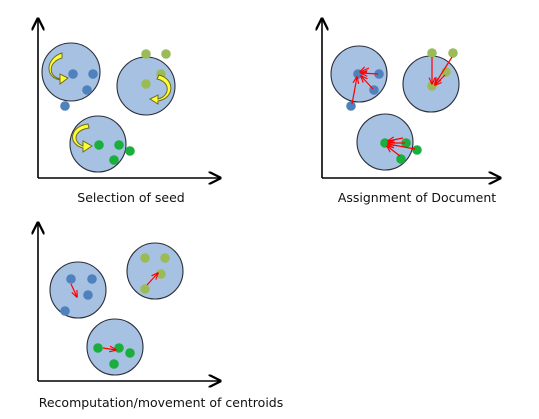 This screenshot has width=539, height=419. What do you see at coordinates (130, 197) in the screenshot?
I see `caption-selection-of-seed: Selection of seed` at bounding box center [130, 197].